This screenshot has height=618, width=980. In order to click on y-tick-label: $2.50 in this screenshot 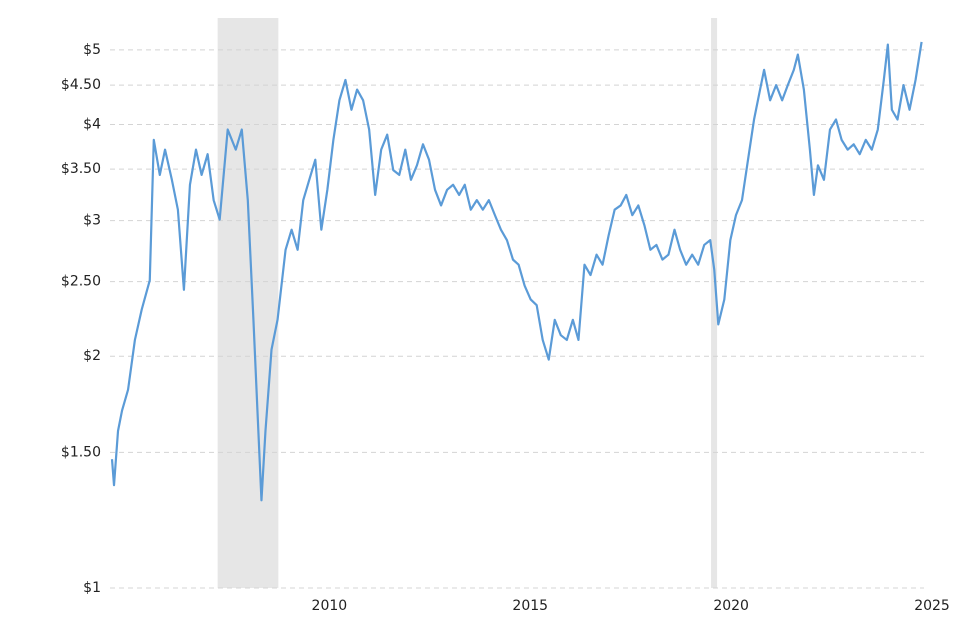, I will do `click(81, 282)`.